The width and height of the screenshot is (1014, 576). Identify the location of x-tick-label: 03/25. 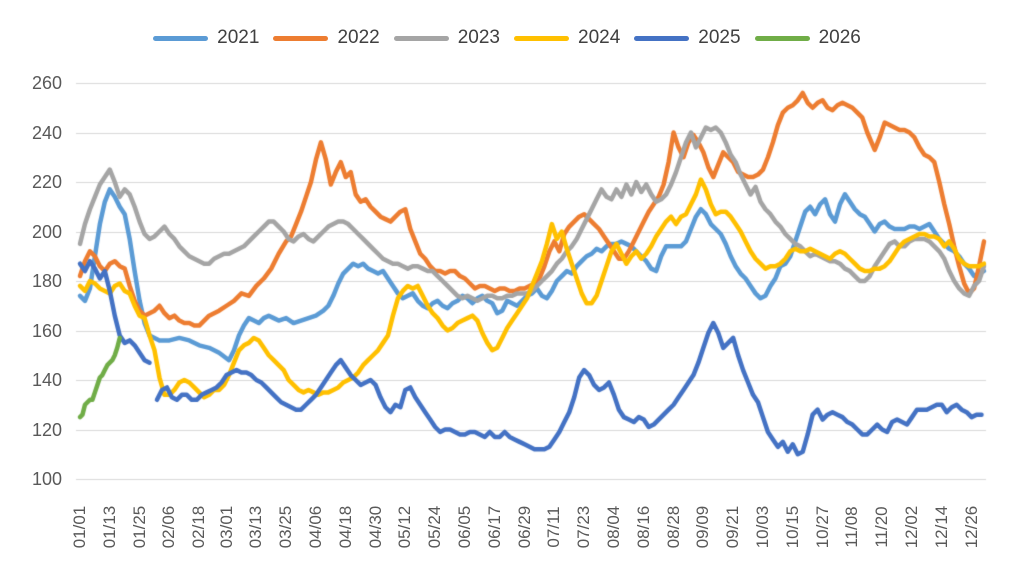
(286, 527).